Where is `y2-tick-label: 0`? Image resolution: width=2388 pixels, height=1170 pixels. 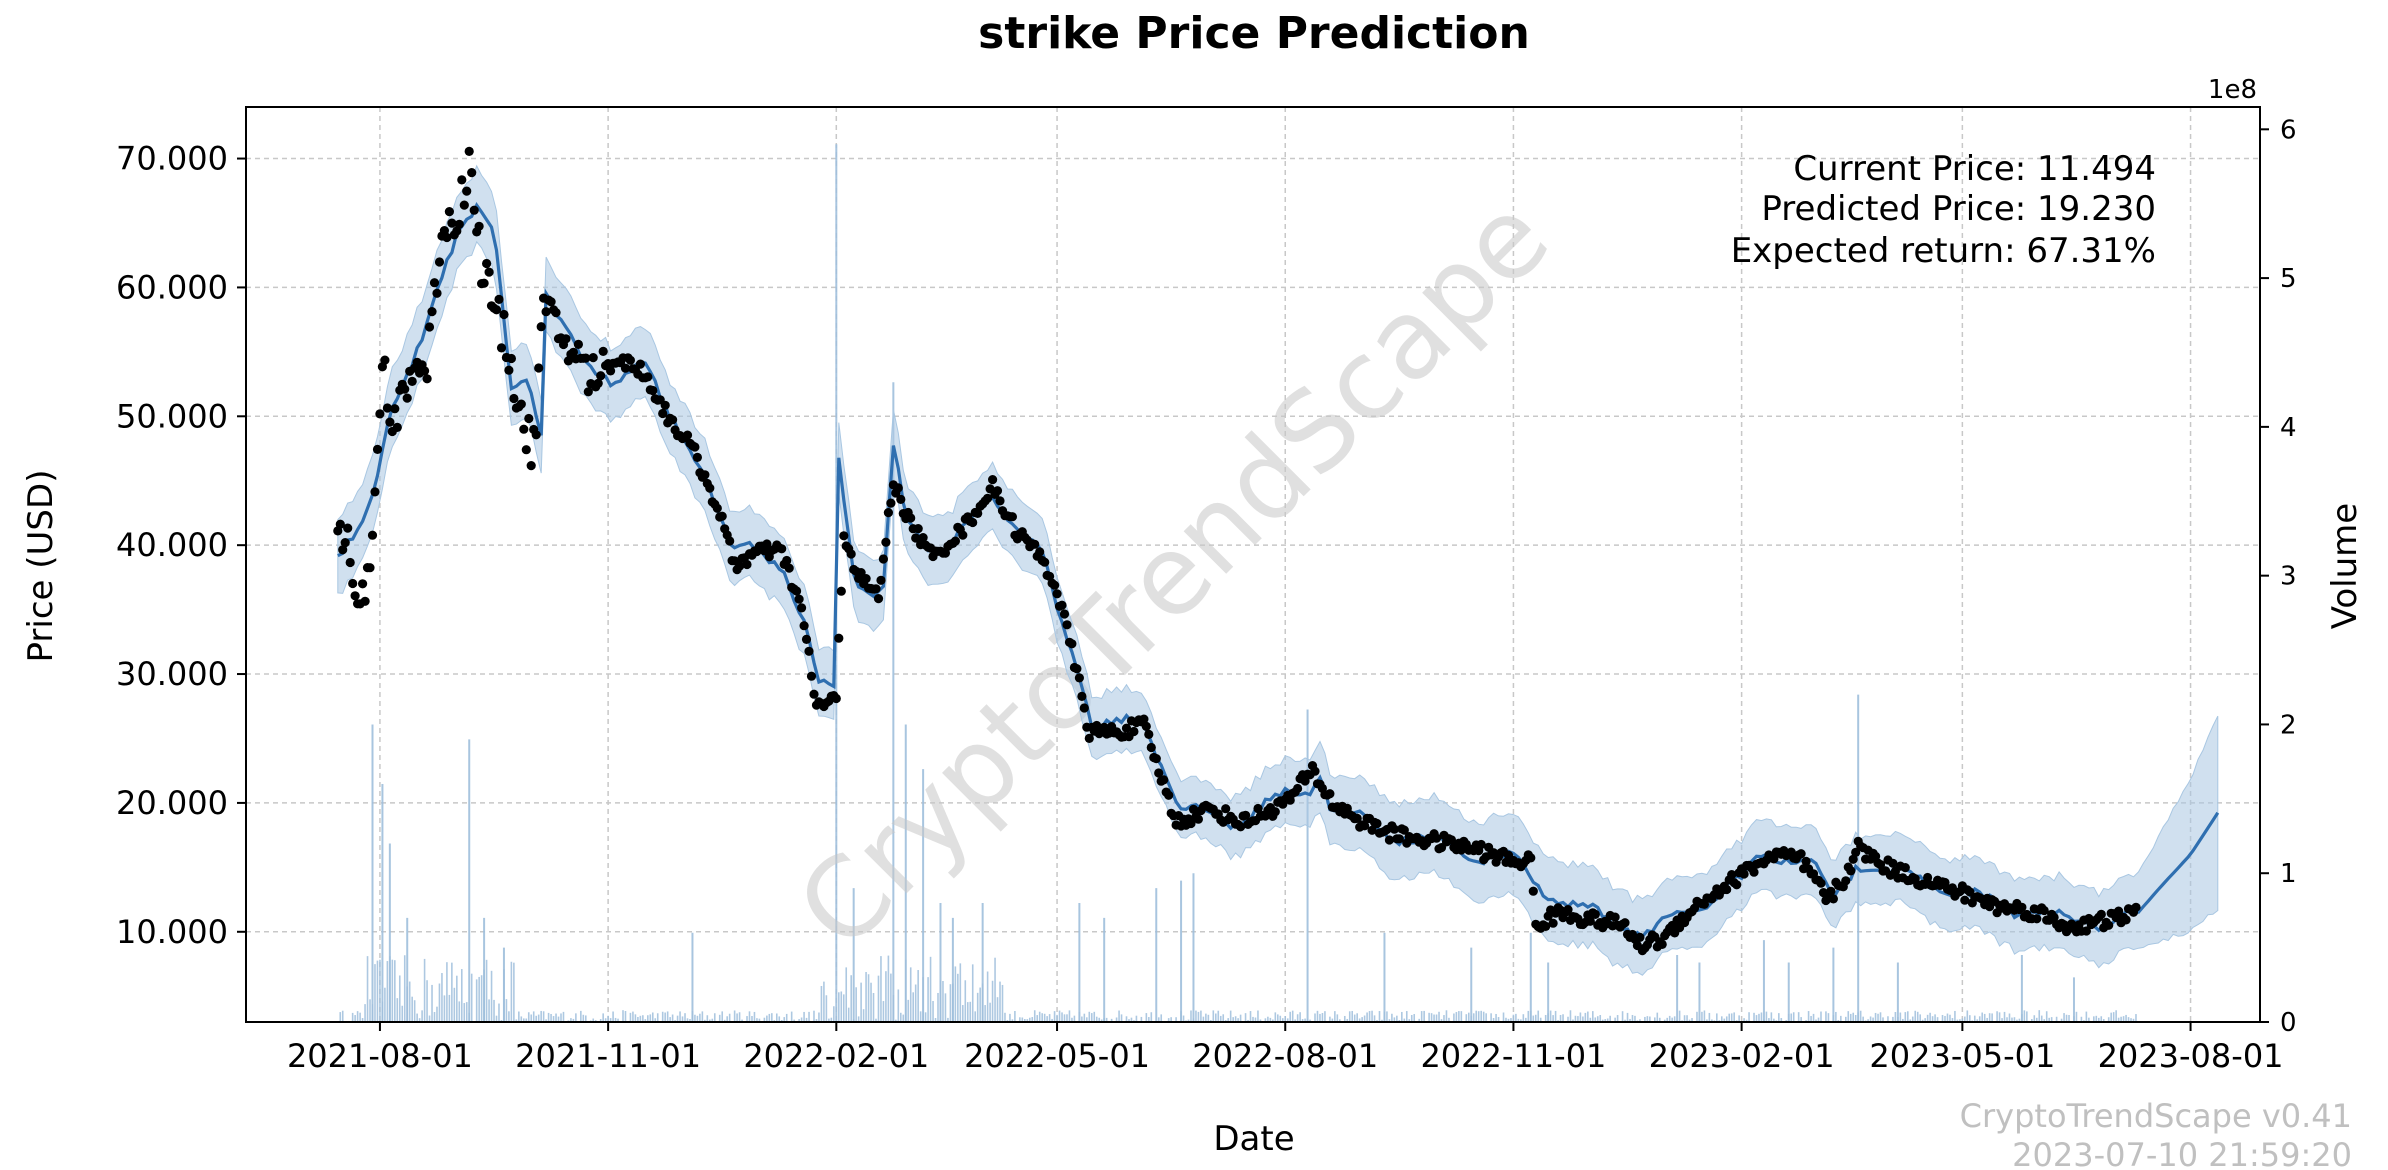
y2-tick-label: 0 is located at coordinates (2288, 1023).